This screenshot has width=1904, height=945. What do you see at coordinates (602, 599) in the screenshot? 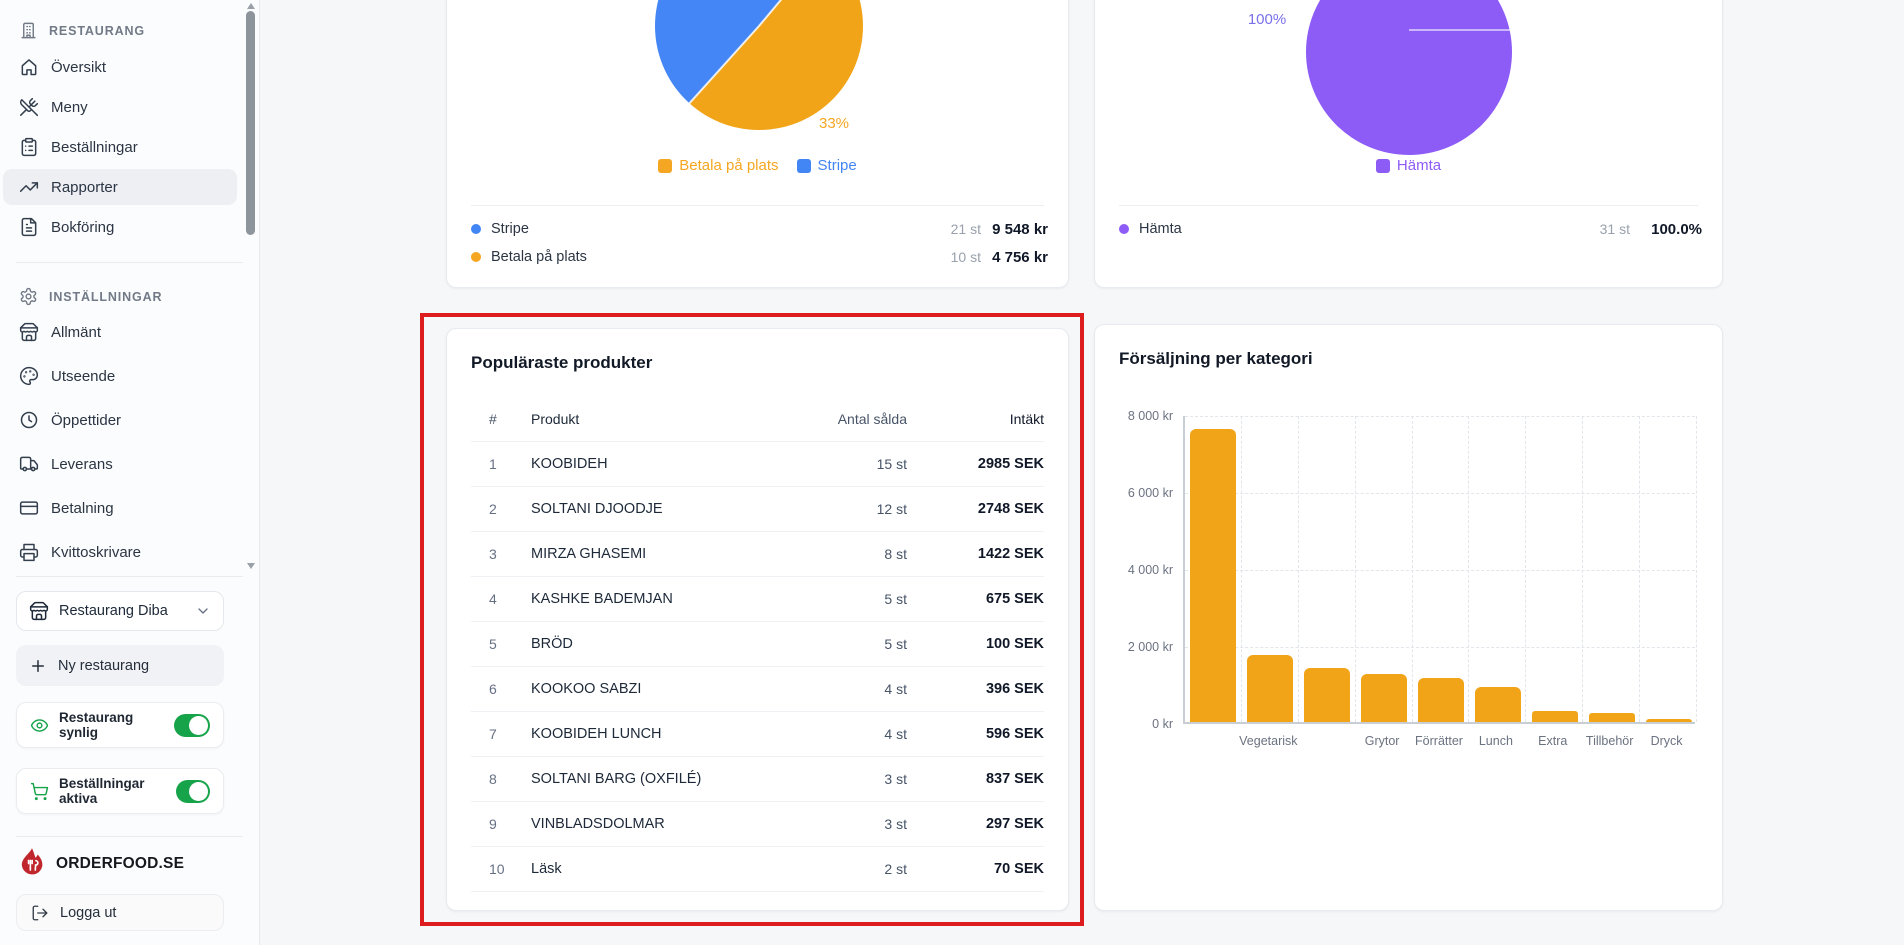
I see `cell-product: KASHKE BADEMJAN` at bounding box center [602, 599].